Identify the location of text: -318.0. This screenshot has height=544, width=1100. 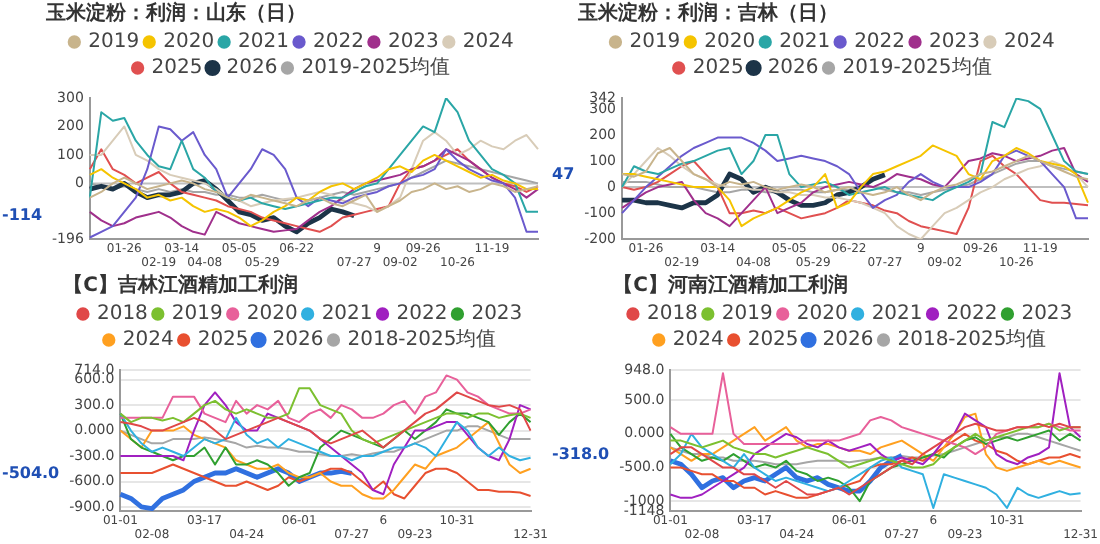
(581, 454).